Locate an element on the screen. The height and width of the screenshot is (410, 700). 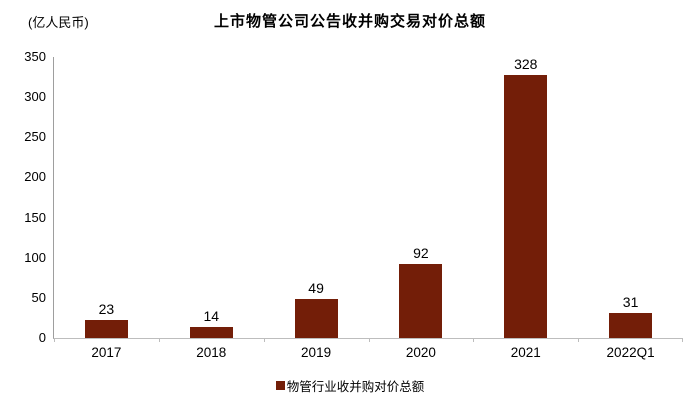
bar-value-label: 23 is located at coordinates (106, 309).